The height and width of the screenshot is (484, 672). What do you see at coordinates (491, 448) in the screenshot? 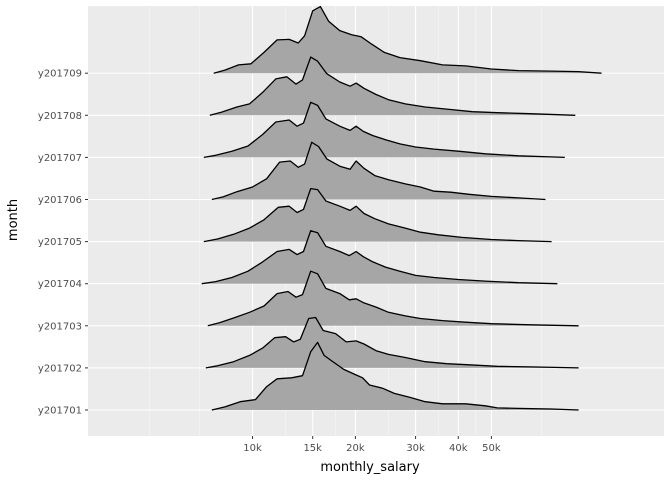
I see `x-tick-label: 50k` at bounding box center [491, 448].